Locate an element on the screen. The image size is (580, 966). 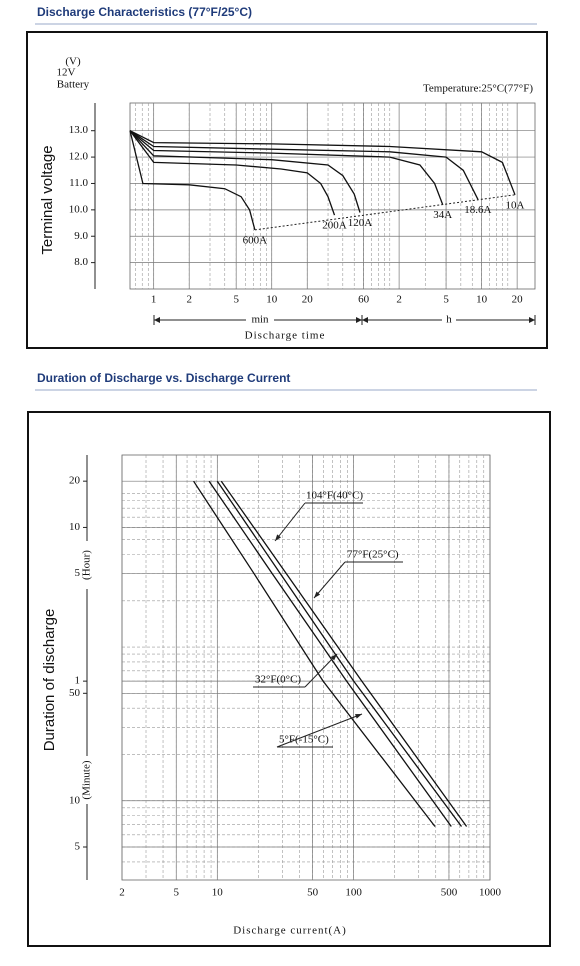
range-label: min is located at coordinates (260, 320).